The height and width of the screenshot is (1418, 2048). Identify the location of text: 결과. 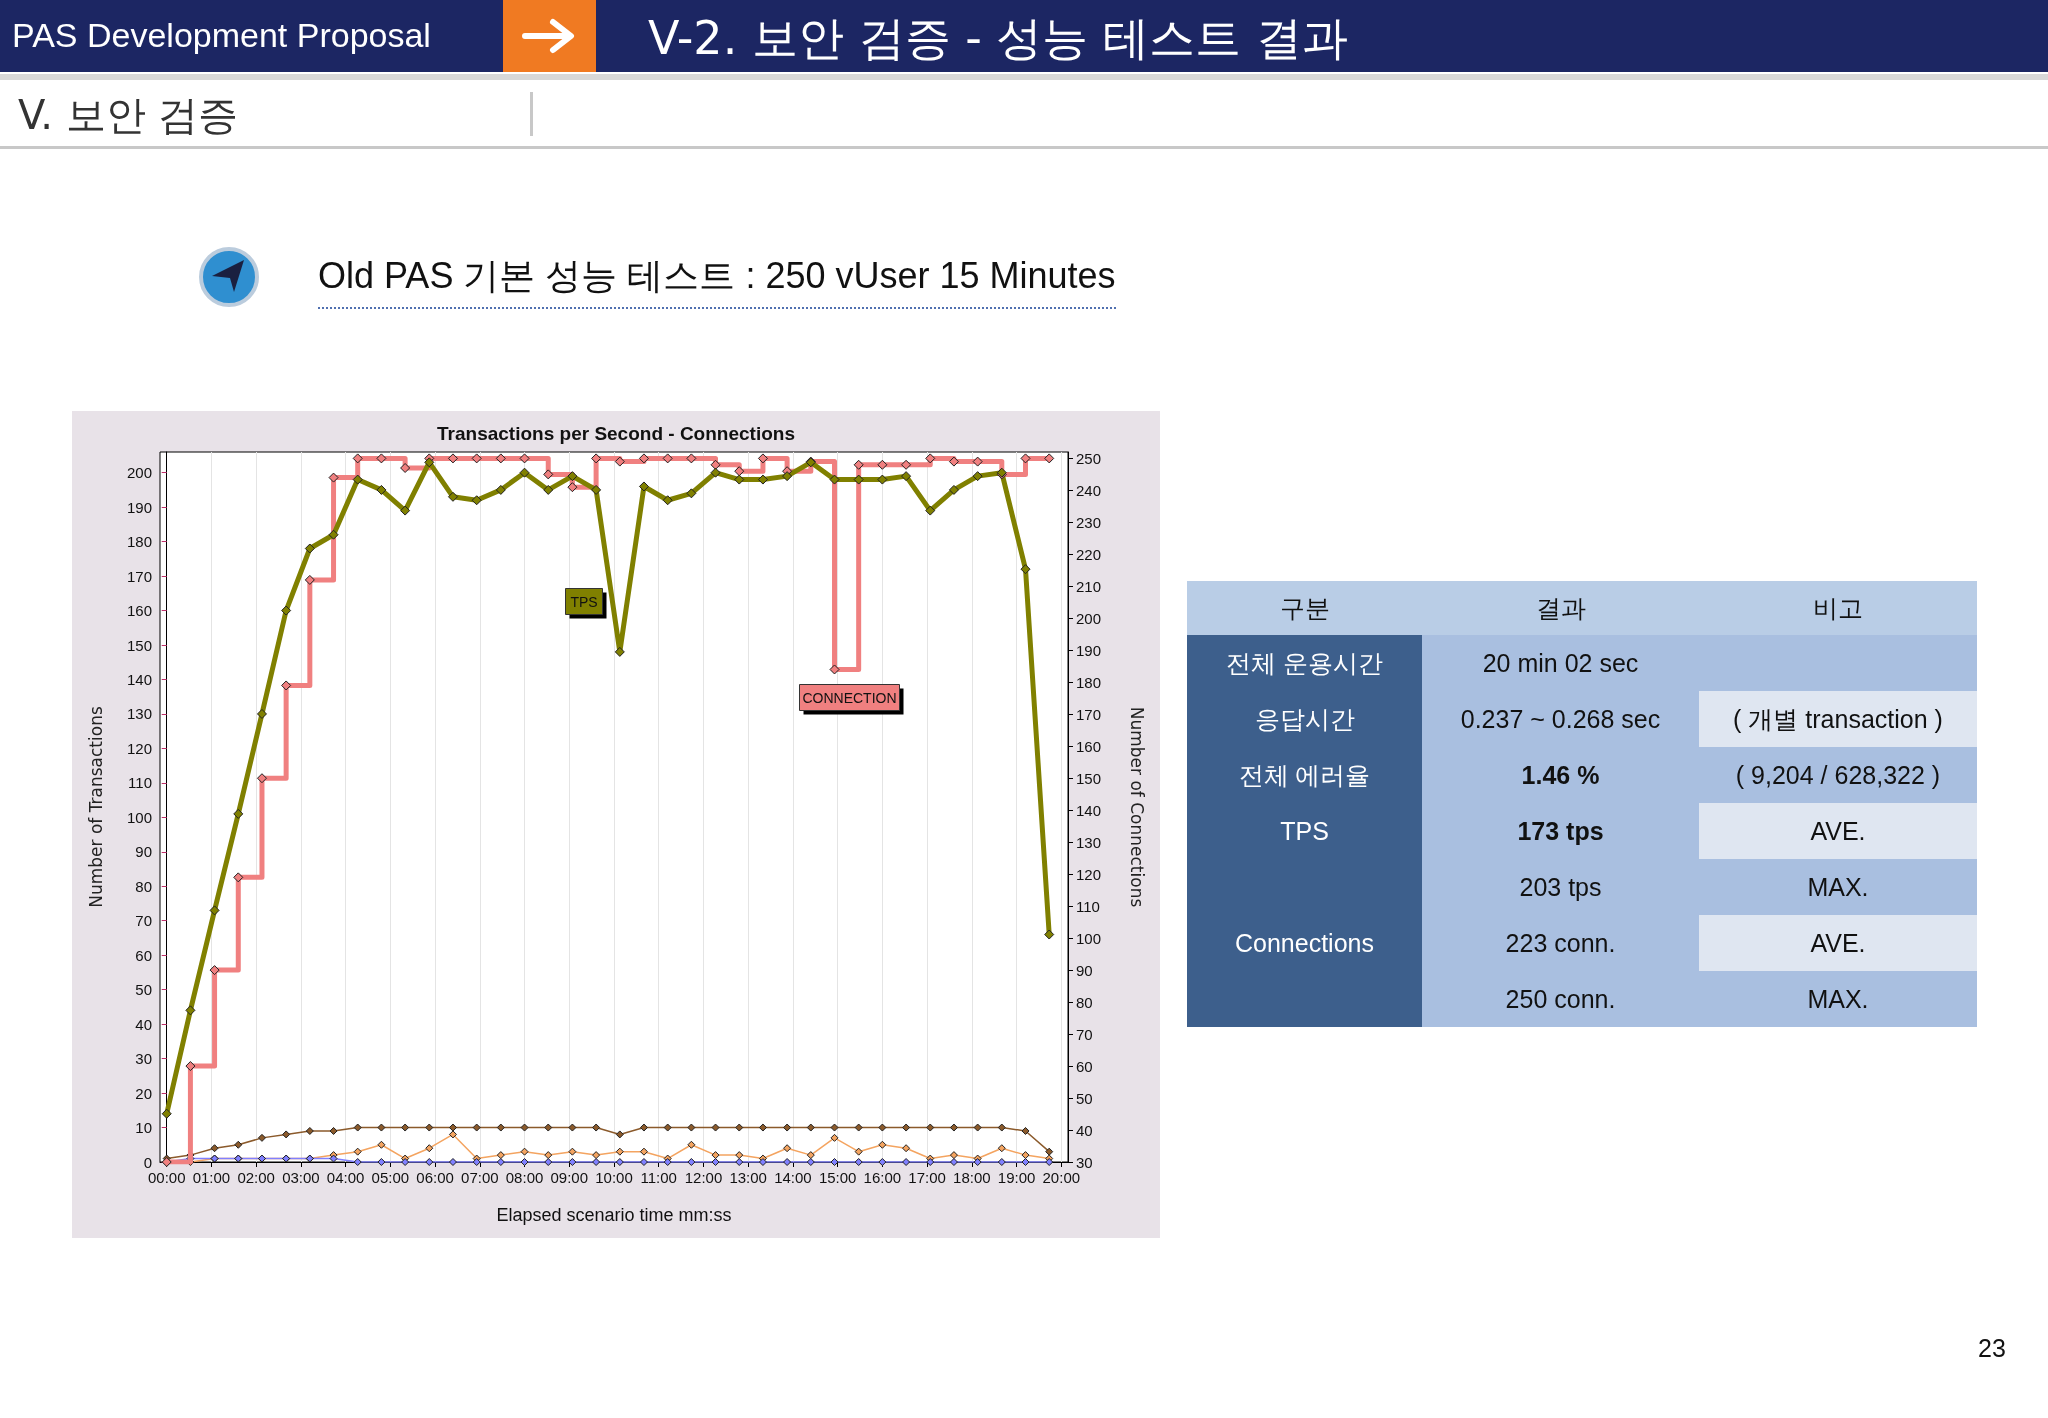
(1560, 608).